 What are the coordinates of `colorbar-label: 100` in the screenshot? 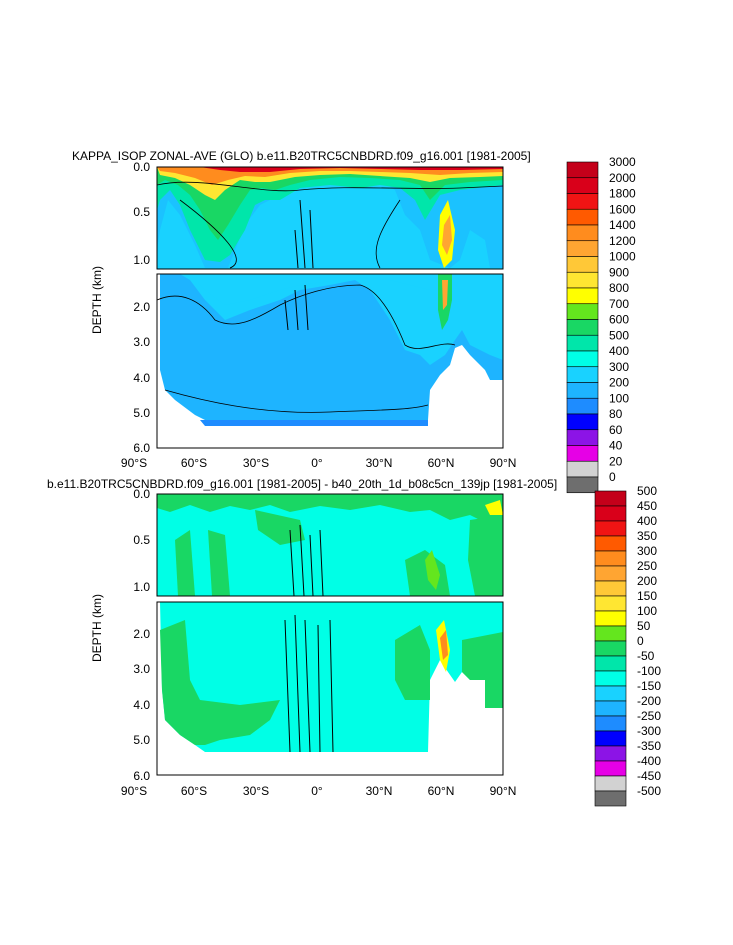 It's located at (647, 611).